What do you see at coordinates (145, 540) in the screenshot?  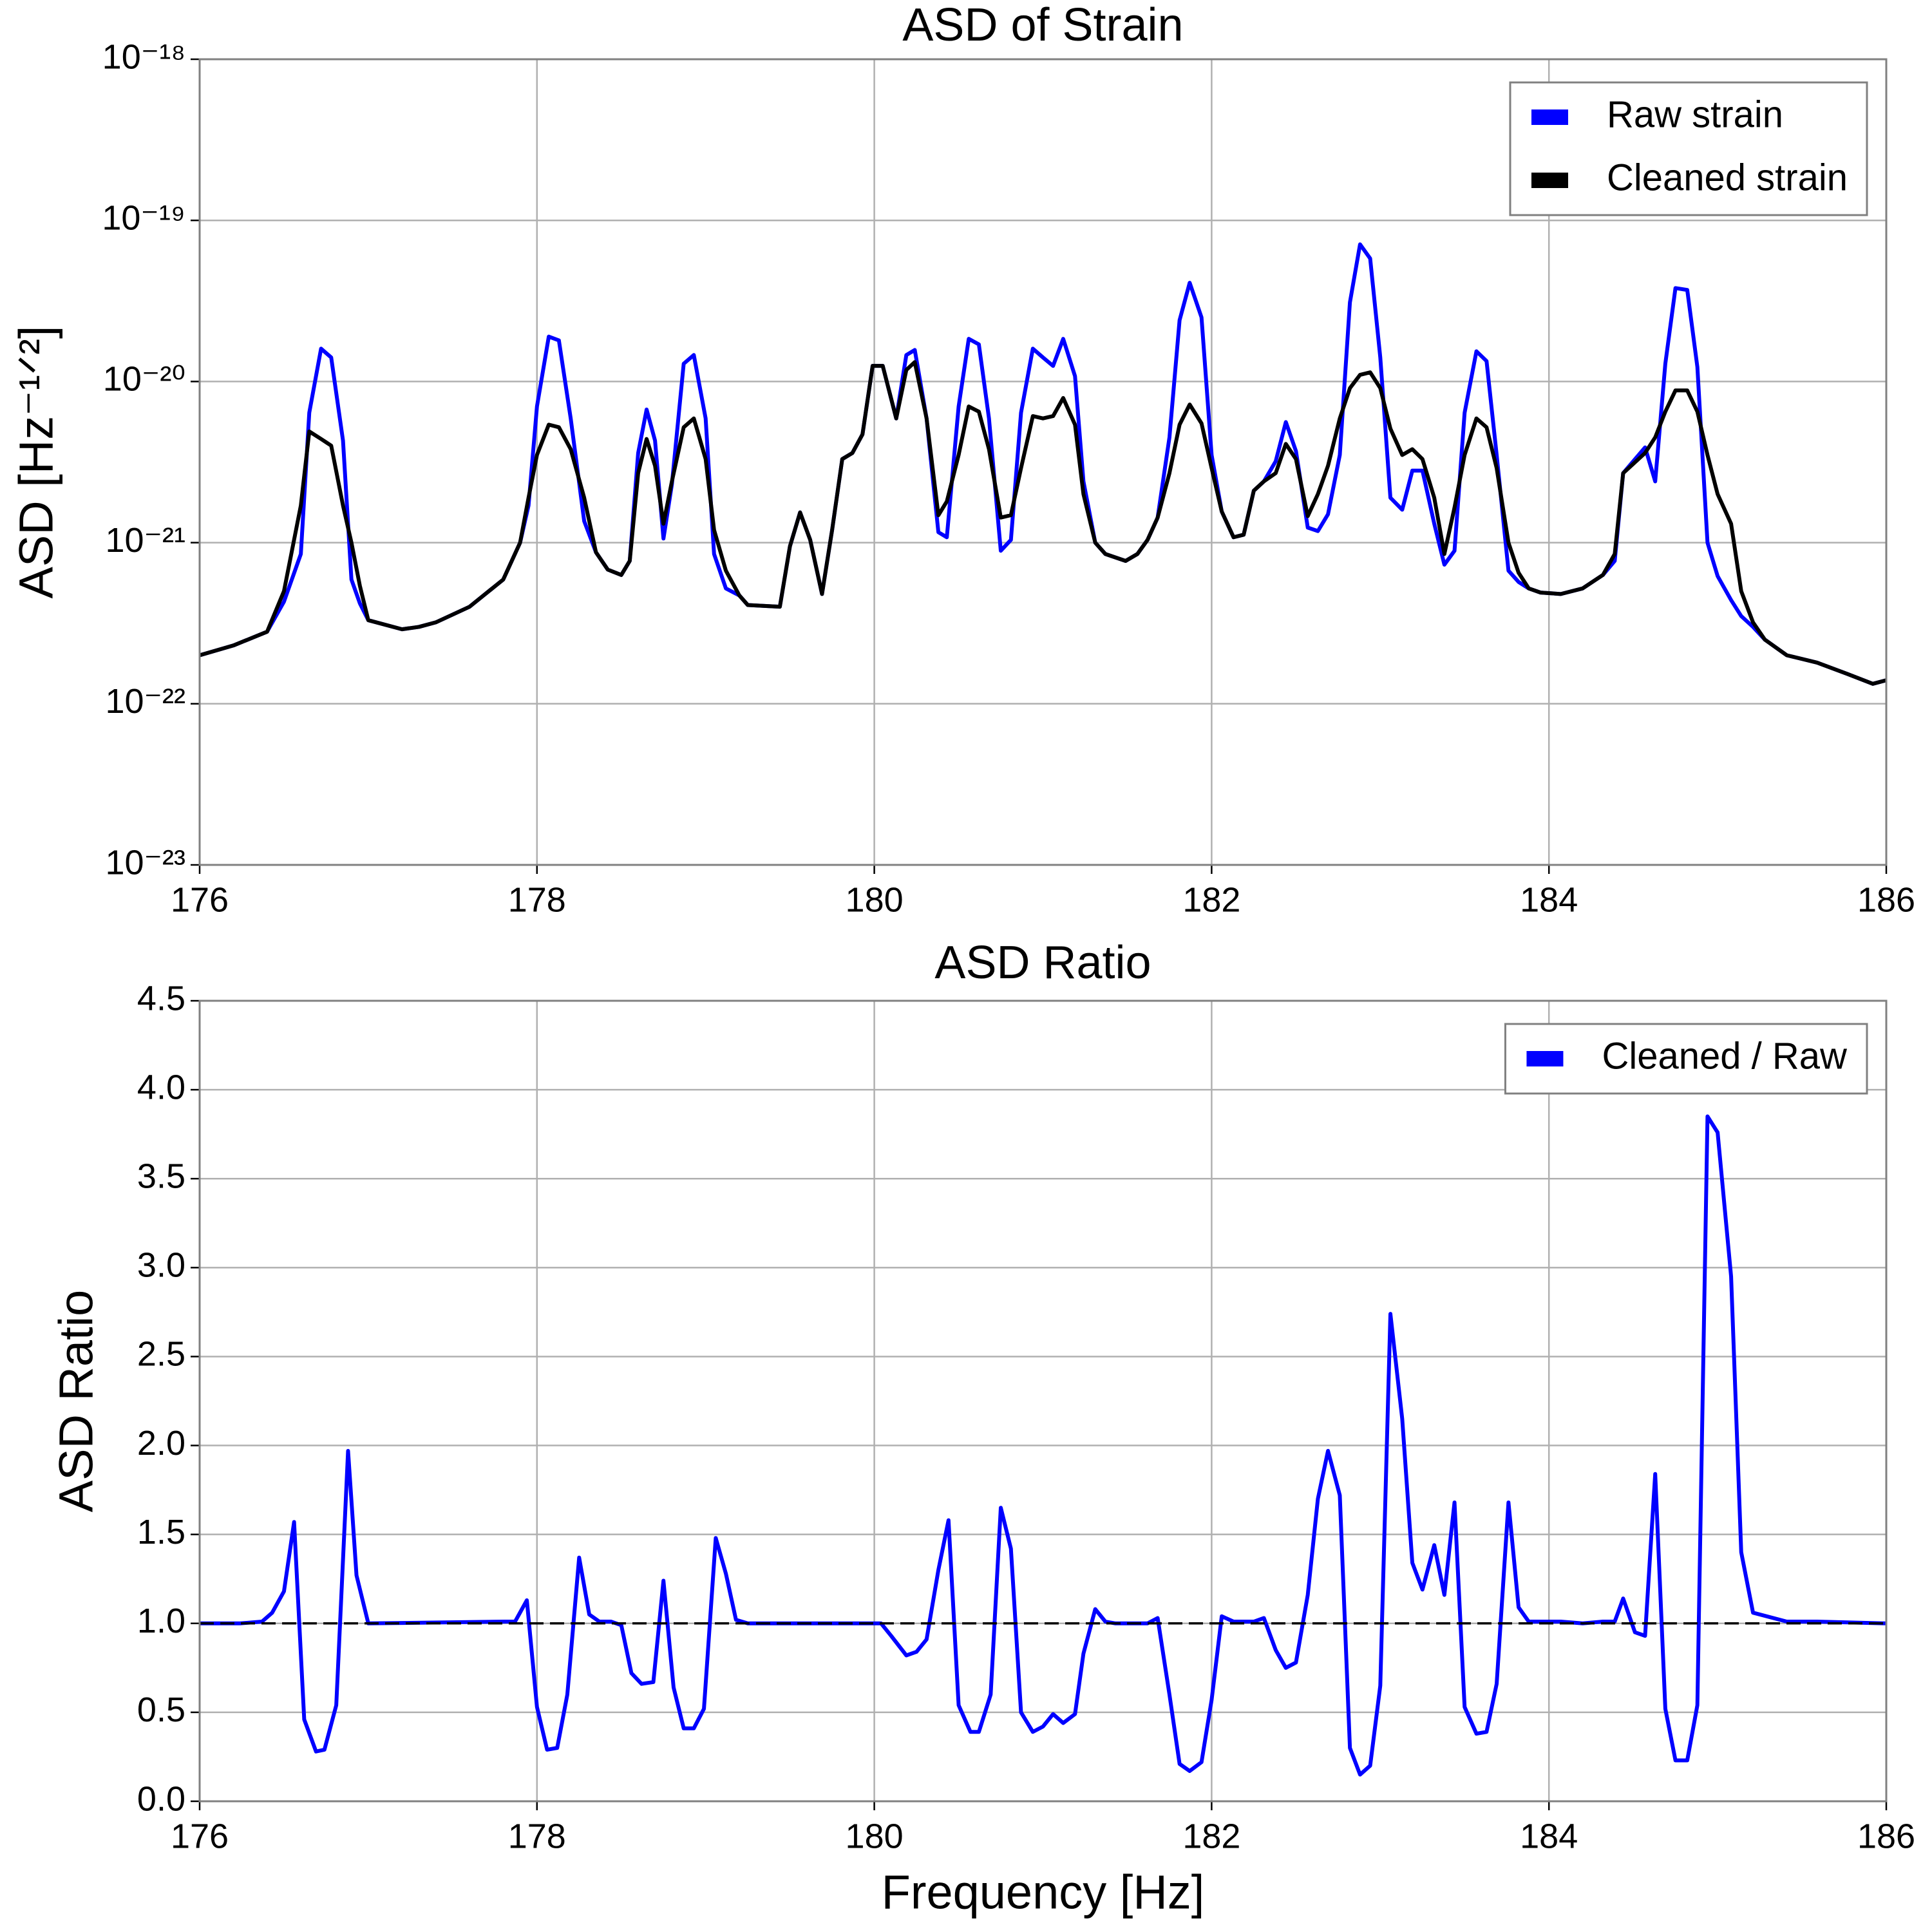 I see `y-tick-label: 10⁻²¹` at bounding box center [145, 540].